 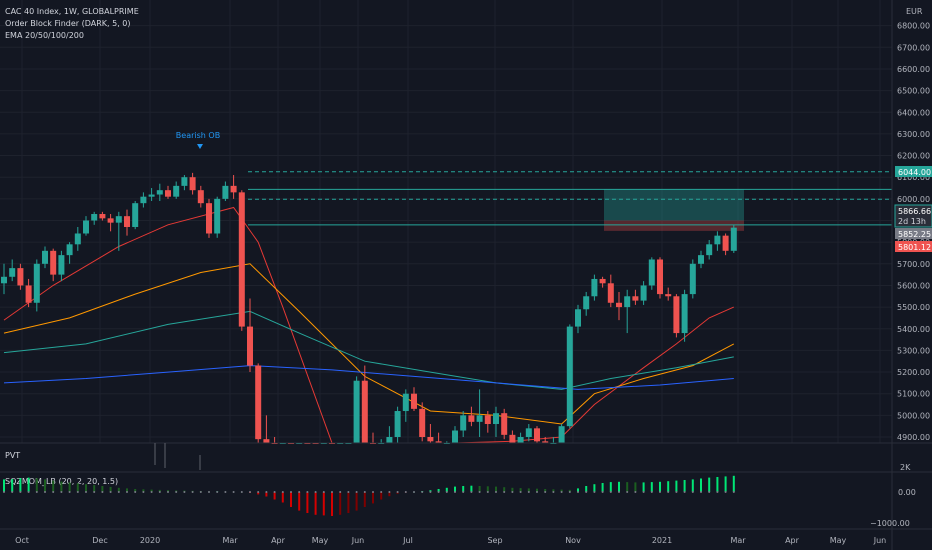 I want to click on pvt-pane: PVT 2K, so click(x=458, y=457).